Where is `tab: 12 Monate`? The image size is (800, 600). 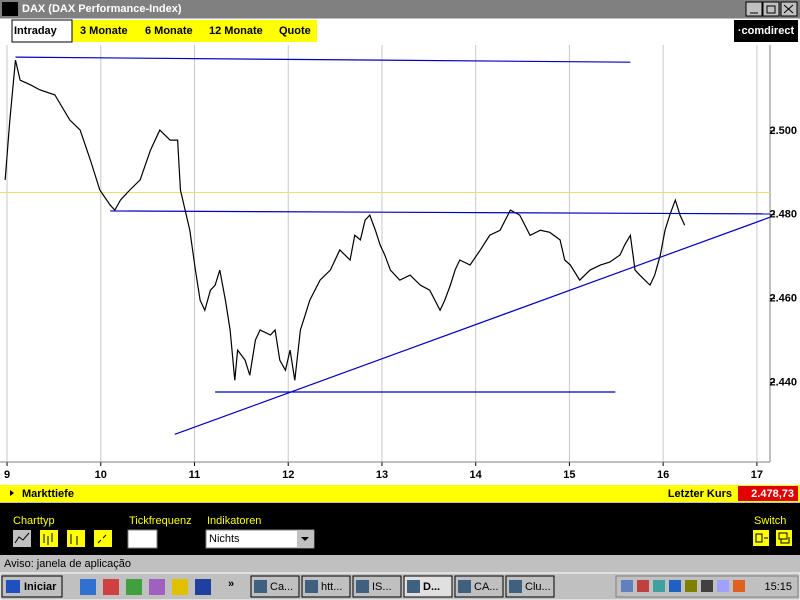
tab: 12 Monate is located at coordinates (236, 31).